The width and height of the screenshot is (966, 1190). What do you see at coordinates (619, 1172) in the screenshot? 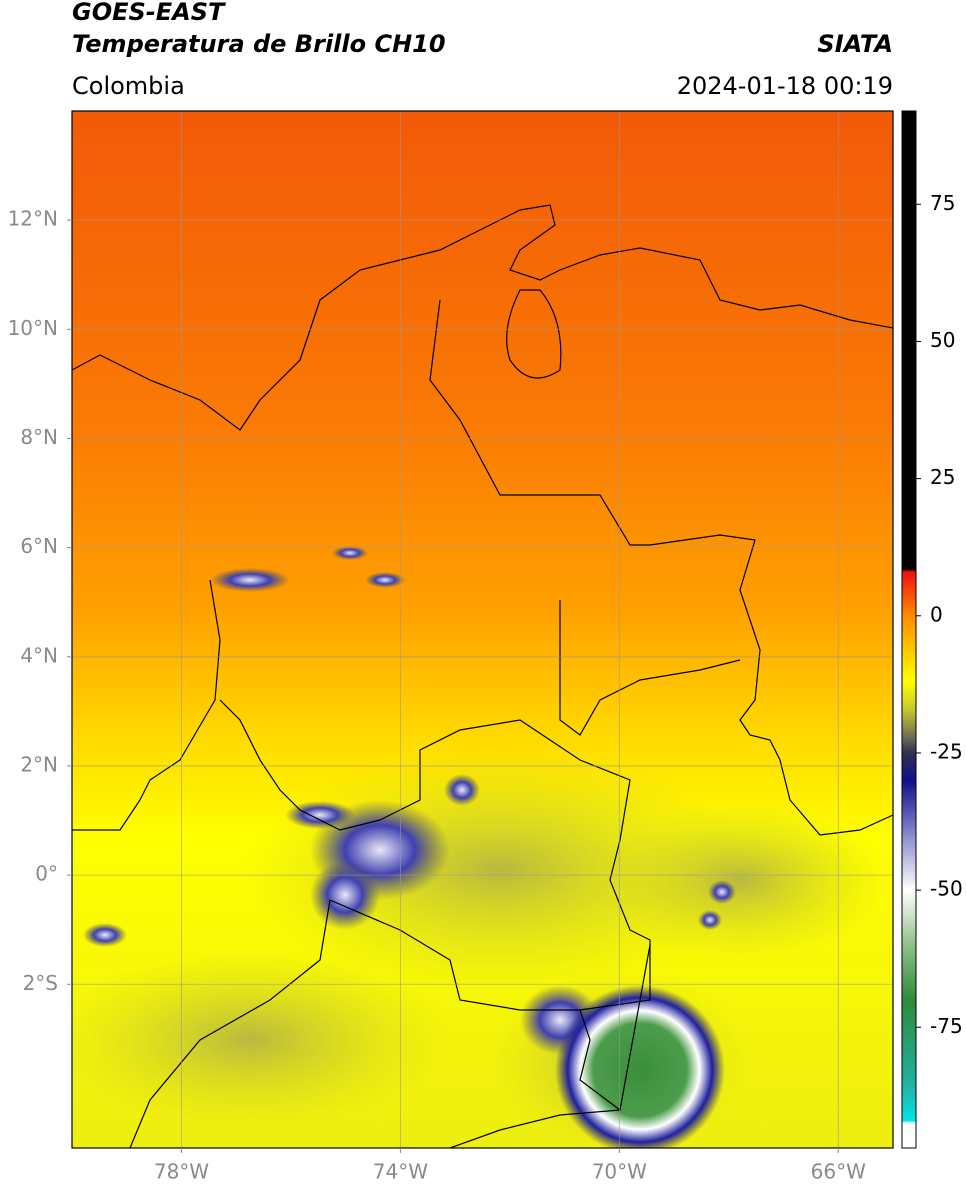
I see `x-tick-label: 70°W` at bounding box center [619, 1172].